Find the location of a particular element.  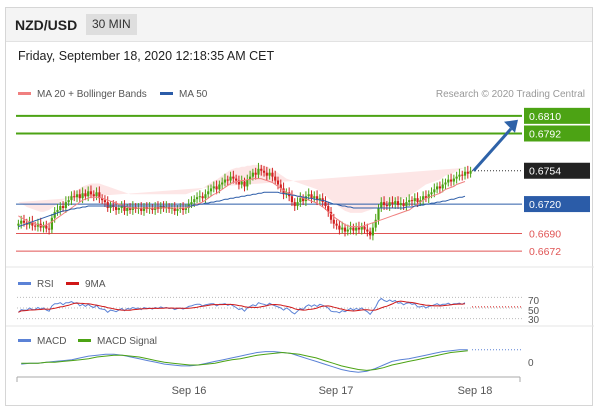

macd-legend-label: MACD is located at coordinates (51, 341).